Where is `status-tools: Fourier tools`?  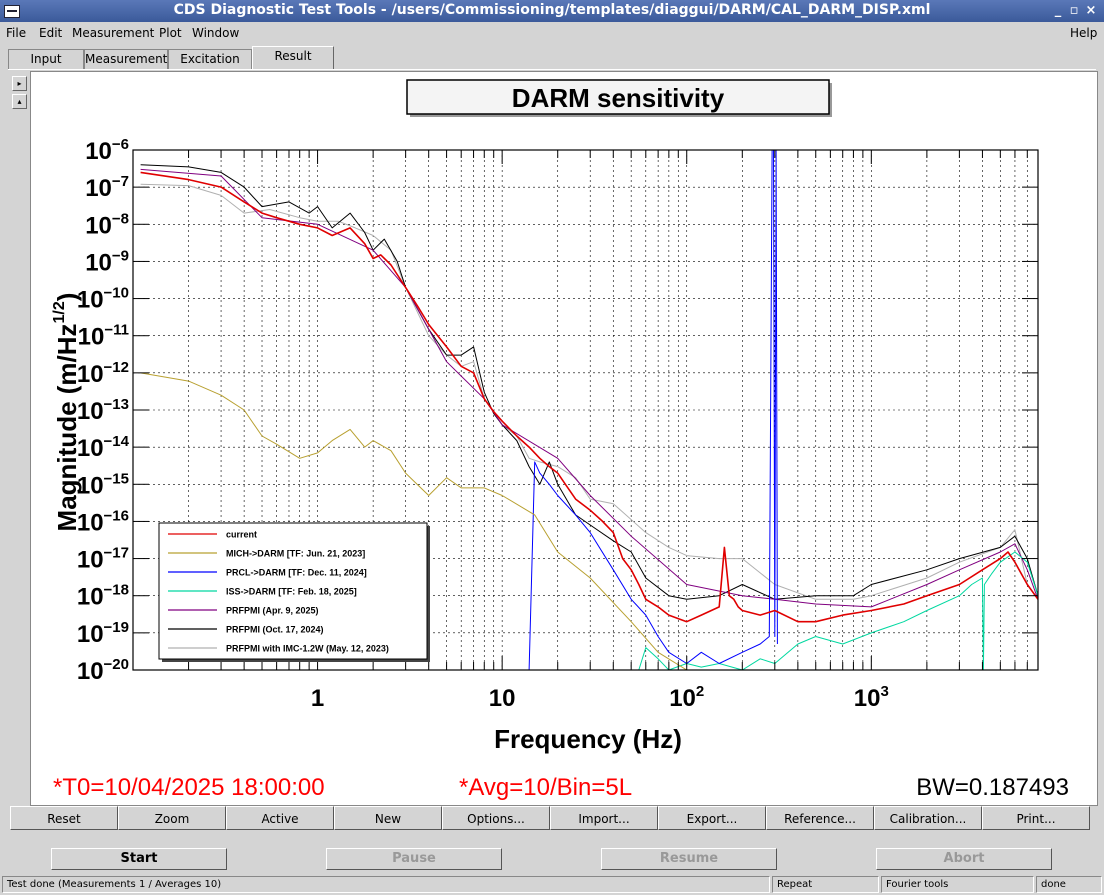
status-tools: Fourier tools is located at coordinates (957, 884).